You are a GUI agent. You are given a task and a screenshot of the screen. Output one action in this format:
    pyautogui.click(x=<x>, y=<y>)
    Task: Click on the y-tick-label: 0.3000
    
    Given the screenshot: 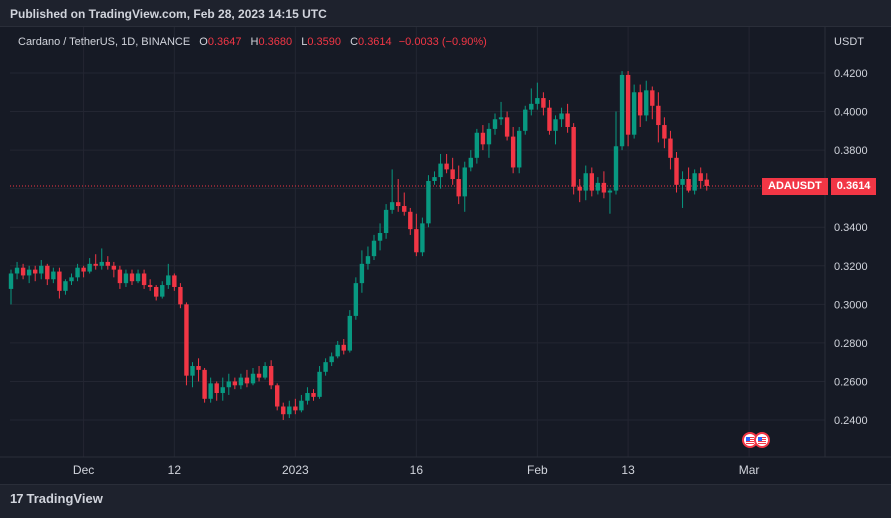 What is the action you would take?
    pyautogui.click(x=851, y=305)
    